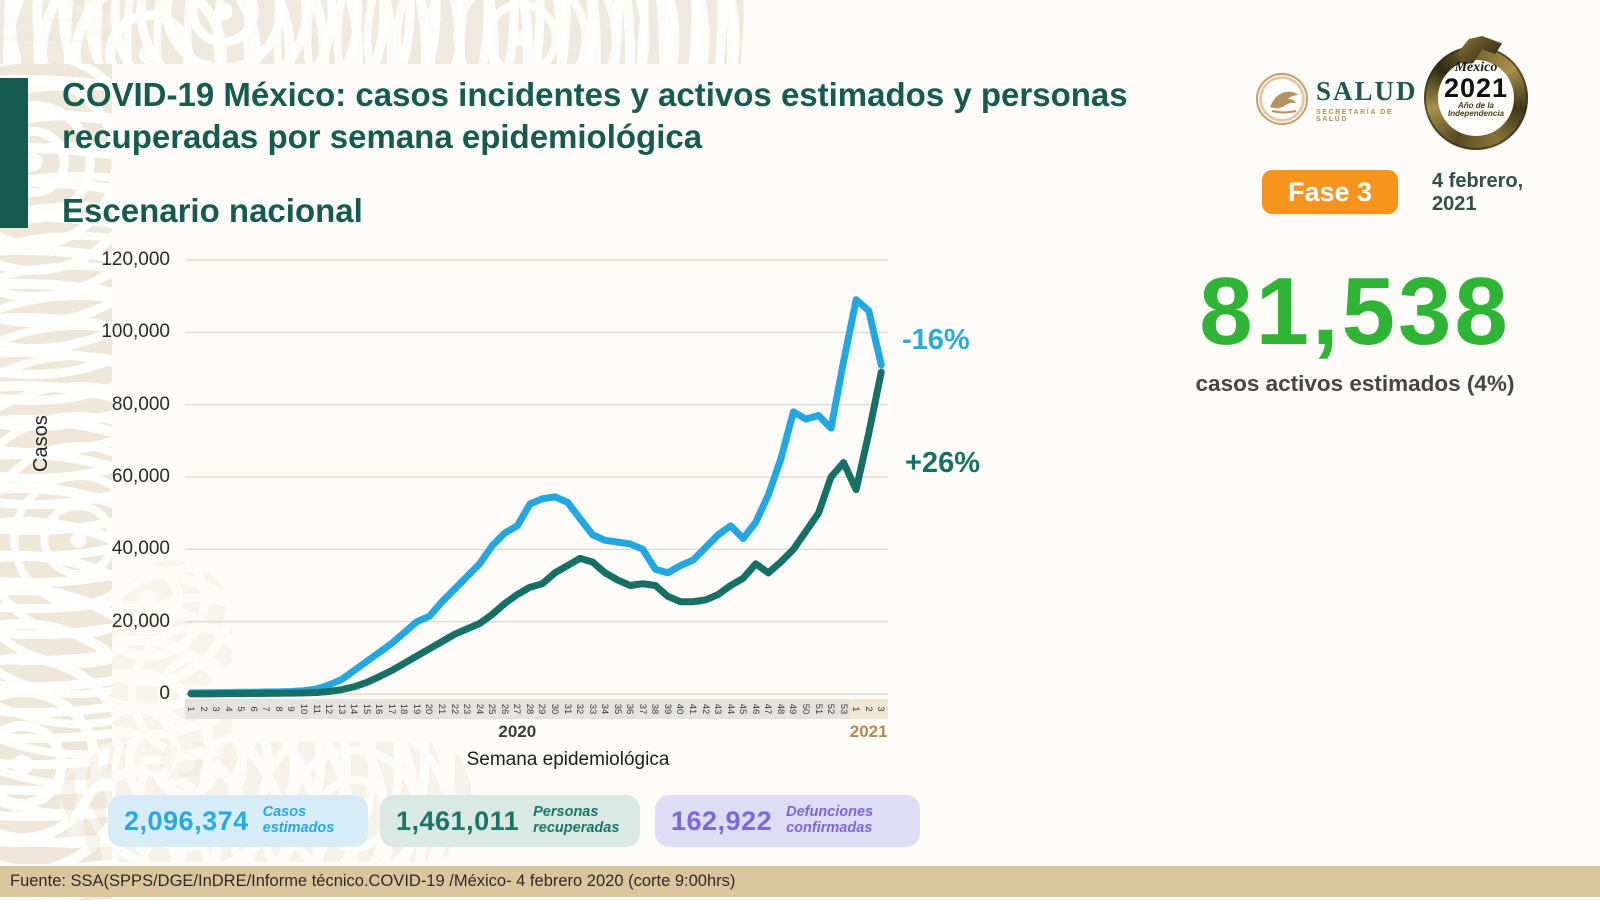  What do you see at coordinates (135, 332) in the screenshot?
I see `y-tick-label: 100,000` at bounding box center [135, 332].